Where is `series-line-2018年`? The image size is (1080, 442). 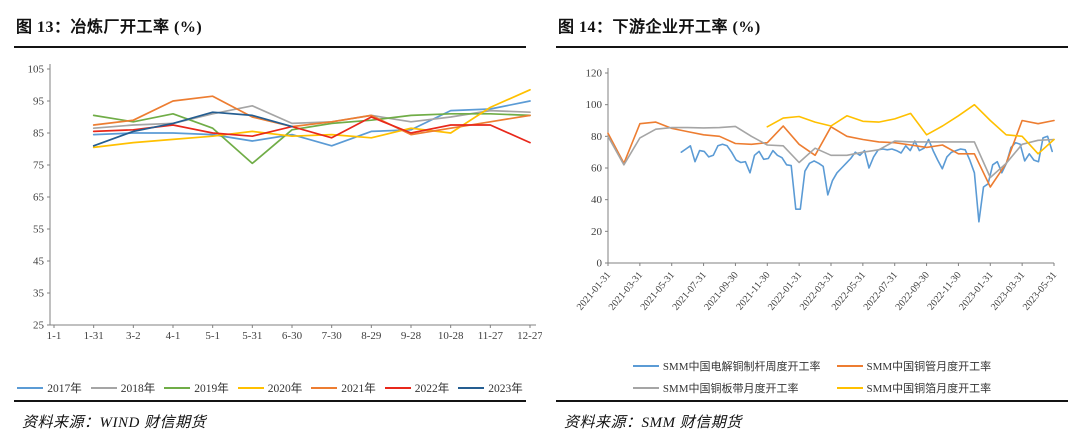
series-line-2018年 is located at coordinates (311, 117).